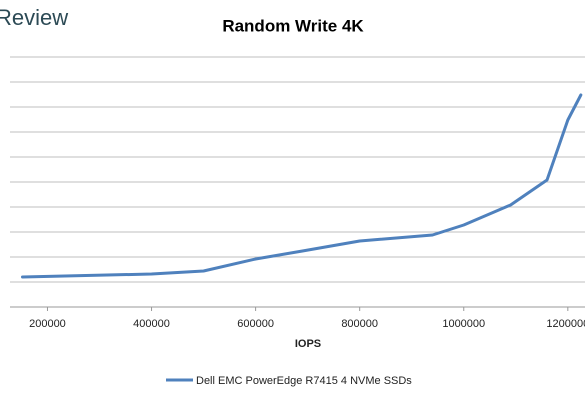  What do you see at coordinates (293, 25) in the screenshot?
I see `chart-title: Random Write 4K` at bounding box center [293, 25].